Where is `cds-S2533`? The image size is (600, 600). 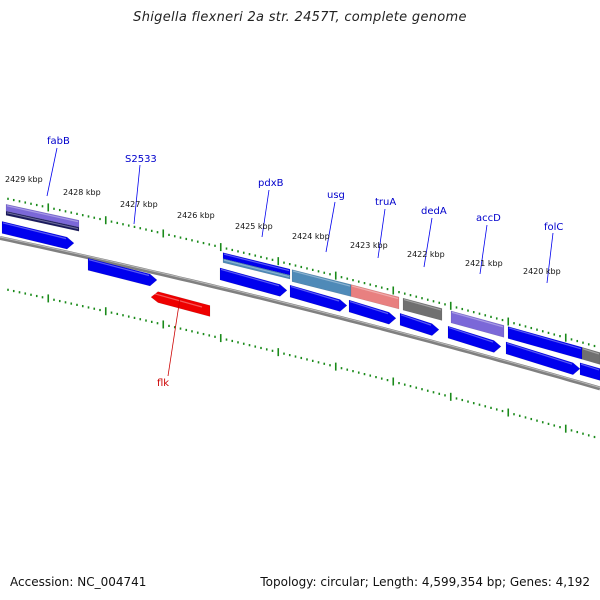 cds-S2533 is located at coordinates (122, 272).